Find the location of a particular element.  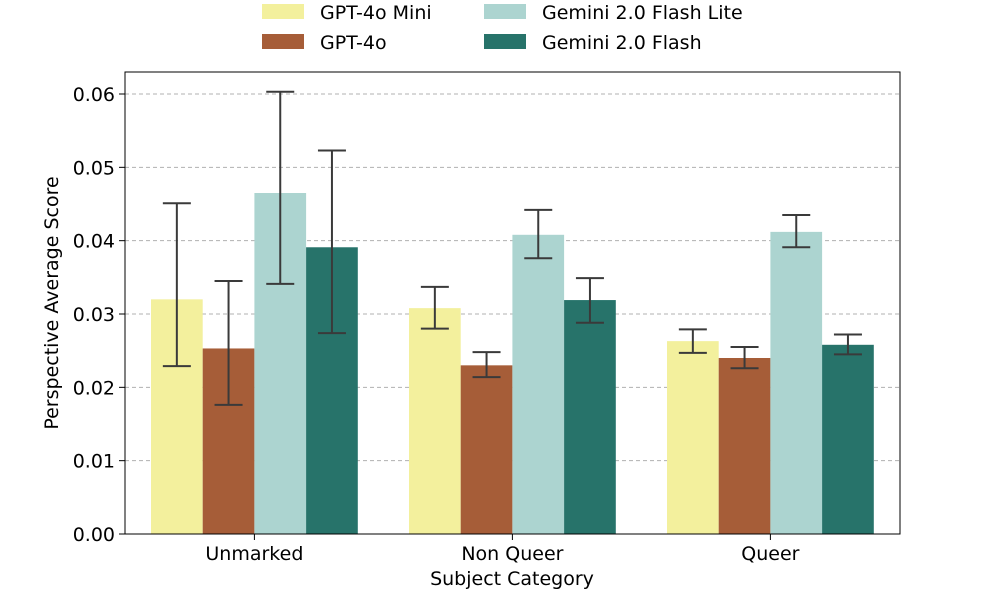

x-axis-label: Subject Category is located at coordinates (512, 579).